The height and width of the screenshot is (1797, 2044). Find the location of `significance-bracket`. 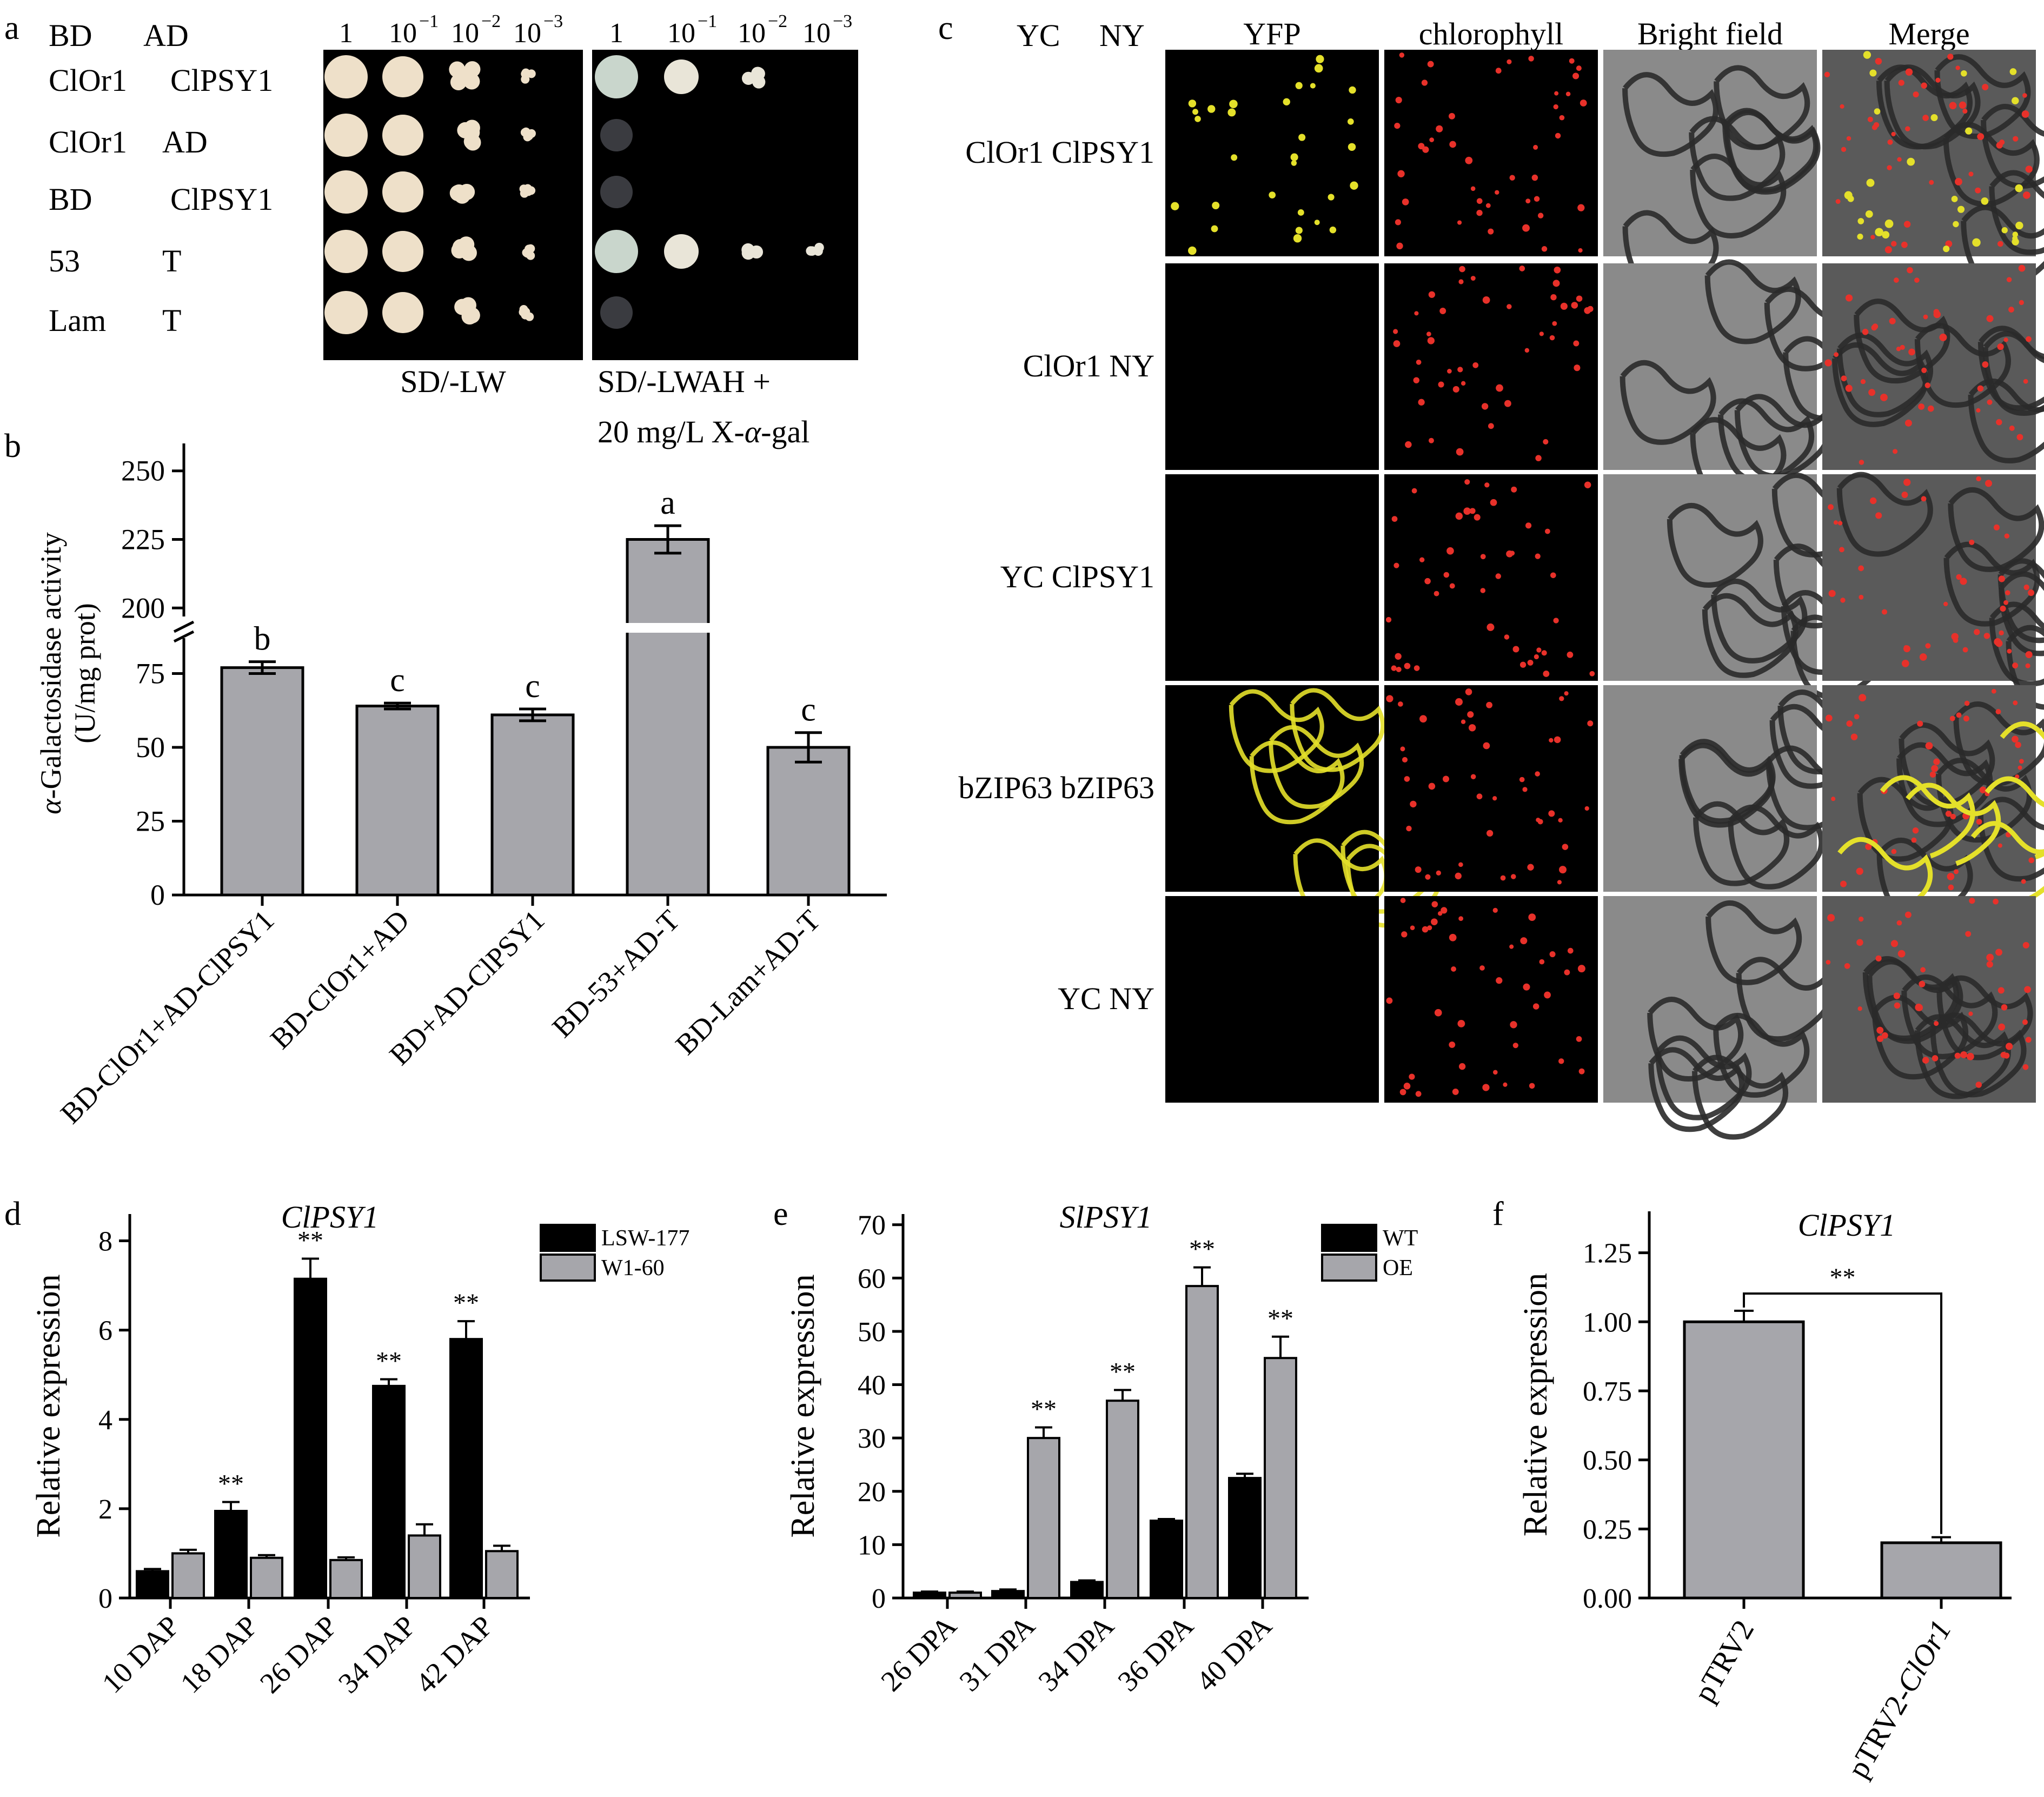

significance-bracket is located at coordinates (1842, 1413).